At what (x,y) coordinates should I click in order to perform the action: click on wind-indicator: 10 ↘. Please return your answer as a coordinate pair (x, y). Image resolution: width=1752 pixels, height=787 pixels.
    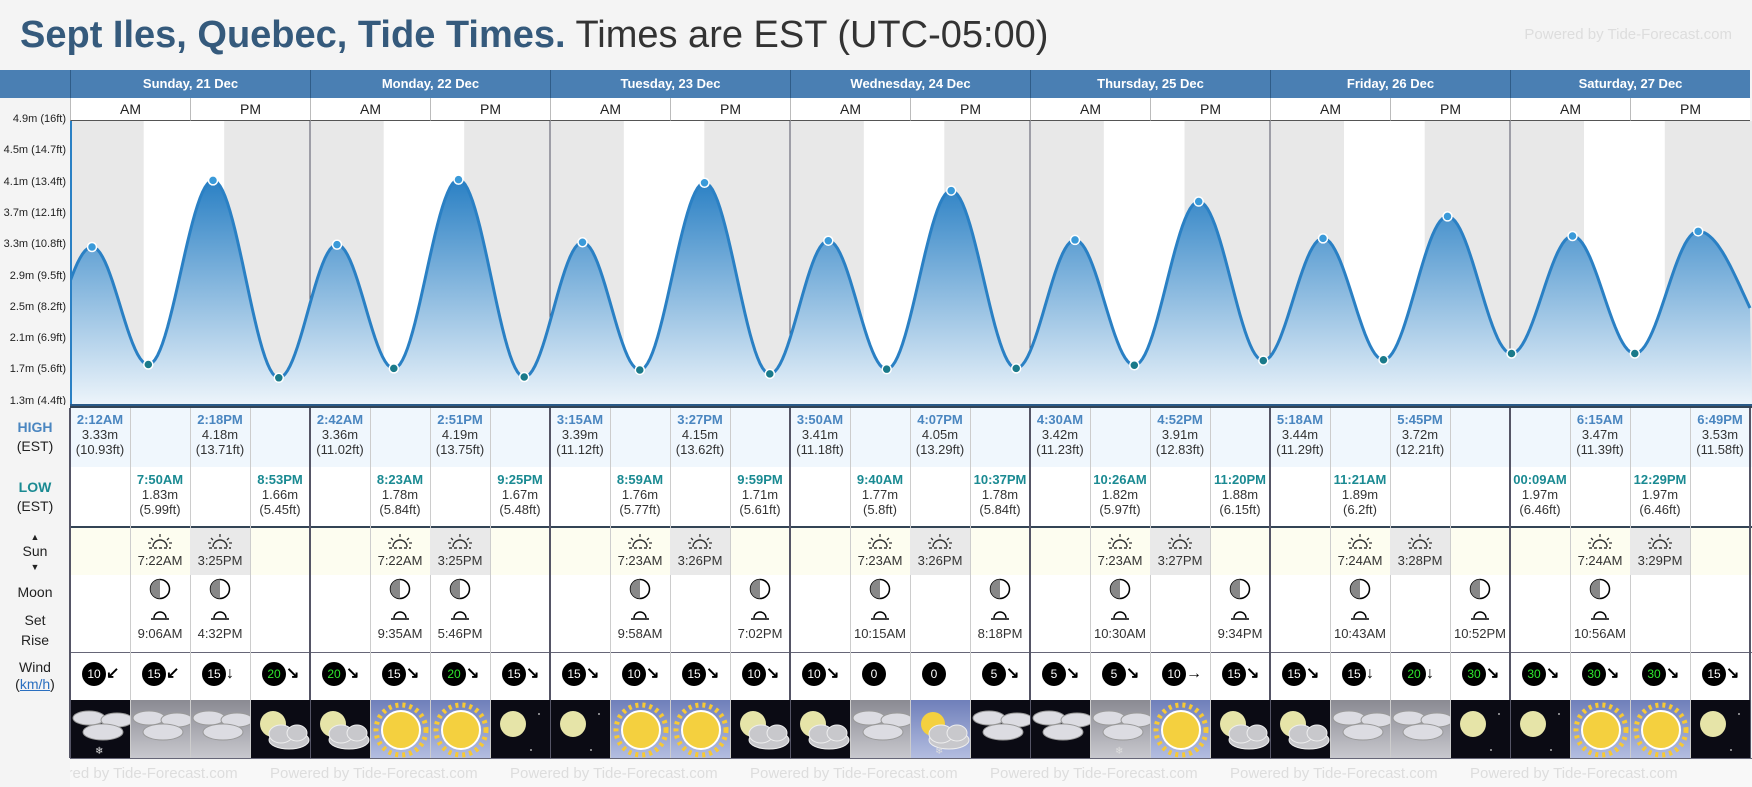
    Looking at the image, I should click on (825, 679).